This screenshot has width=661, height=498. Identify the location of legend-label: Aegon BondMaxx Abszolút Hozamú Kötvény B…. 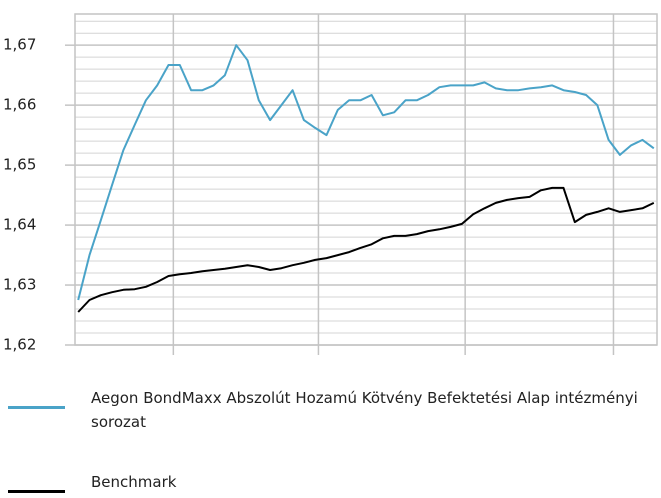
(364, 410).